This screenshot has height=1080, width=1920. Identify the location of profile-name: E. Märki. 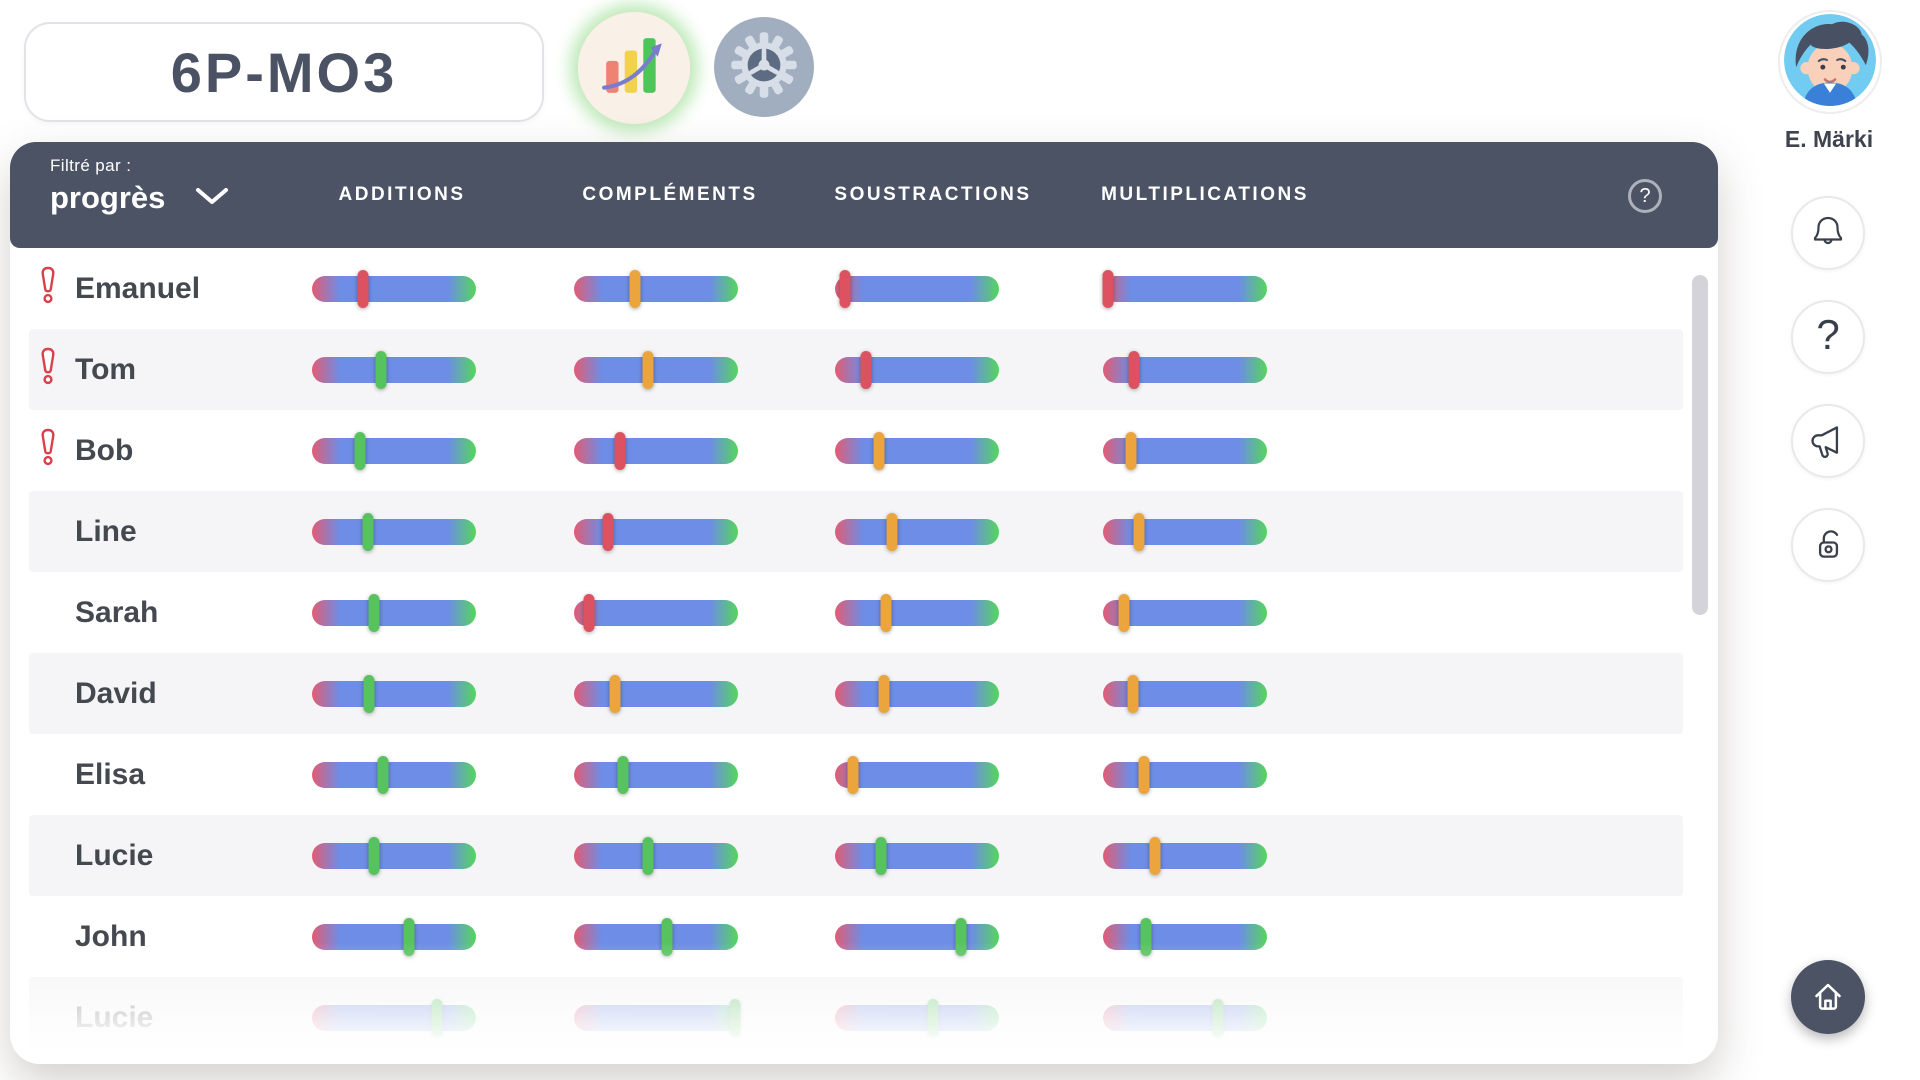
(1829, 139).